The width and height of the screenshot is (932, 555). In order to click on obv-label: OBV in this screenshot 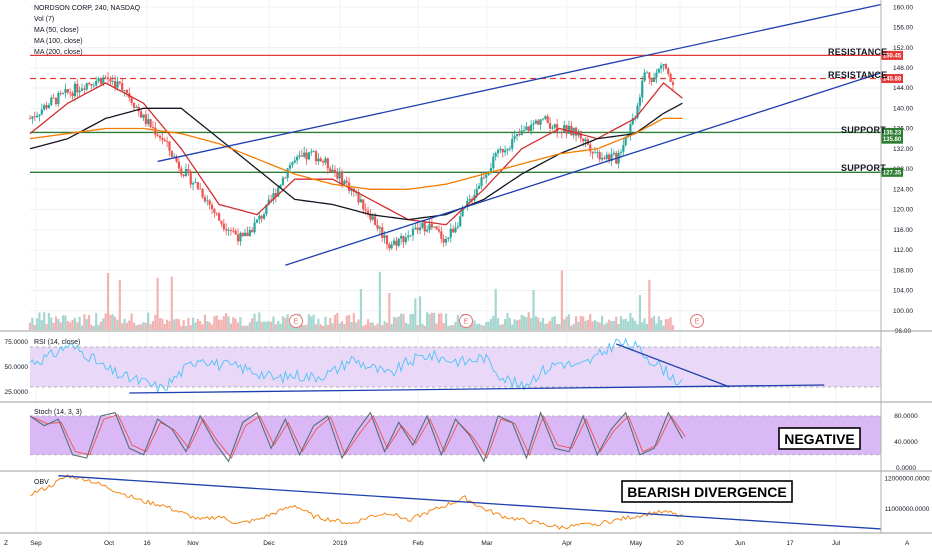, I will do `click(41, 482)`.